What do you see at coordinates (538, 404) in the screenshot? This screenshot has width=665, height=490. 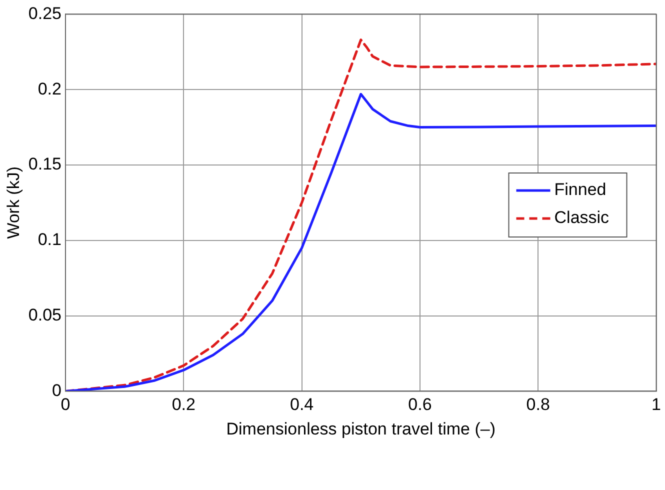 I see `x-tick-label: 0.8` at bounding box center [538, 404].